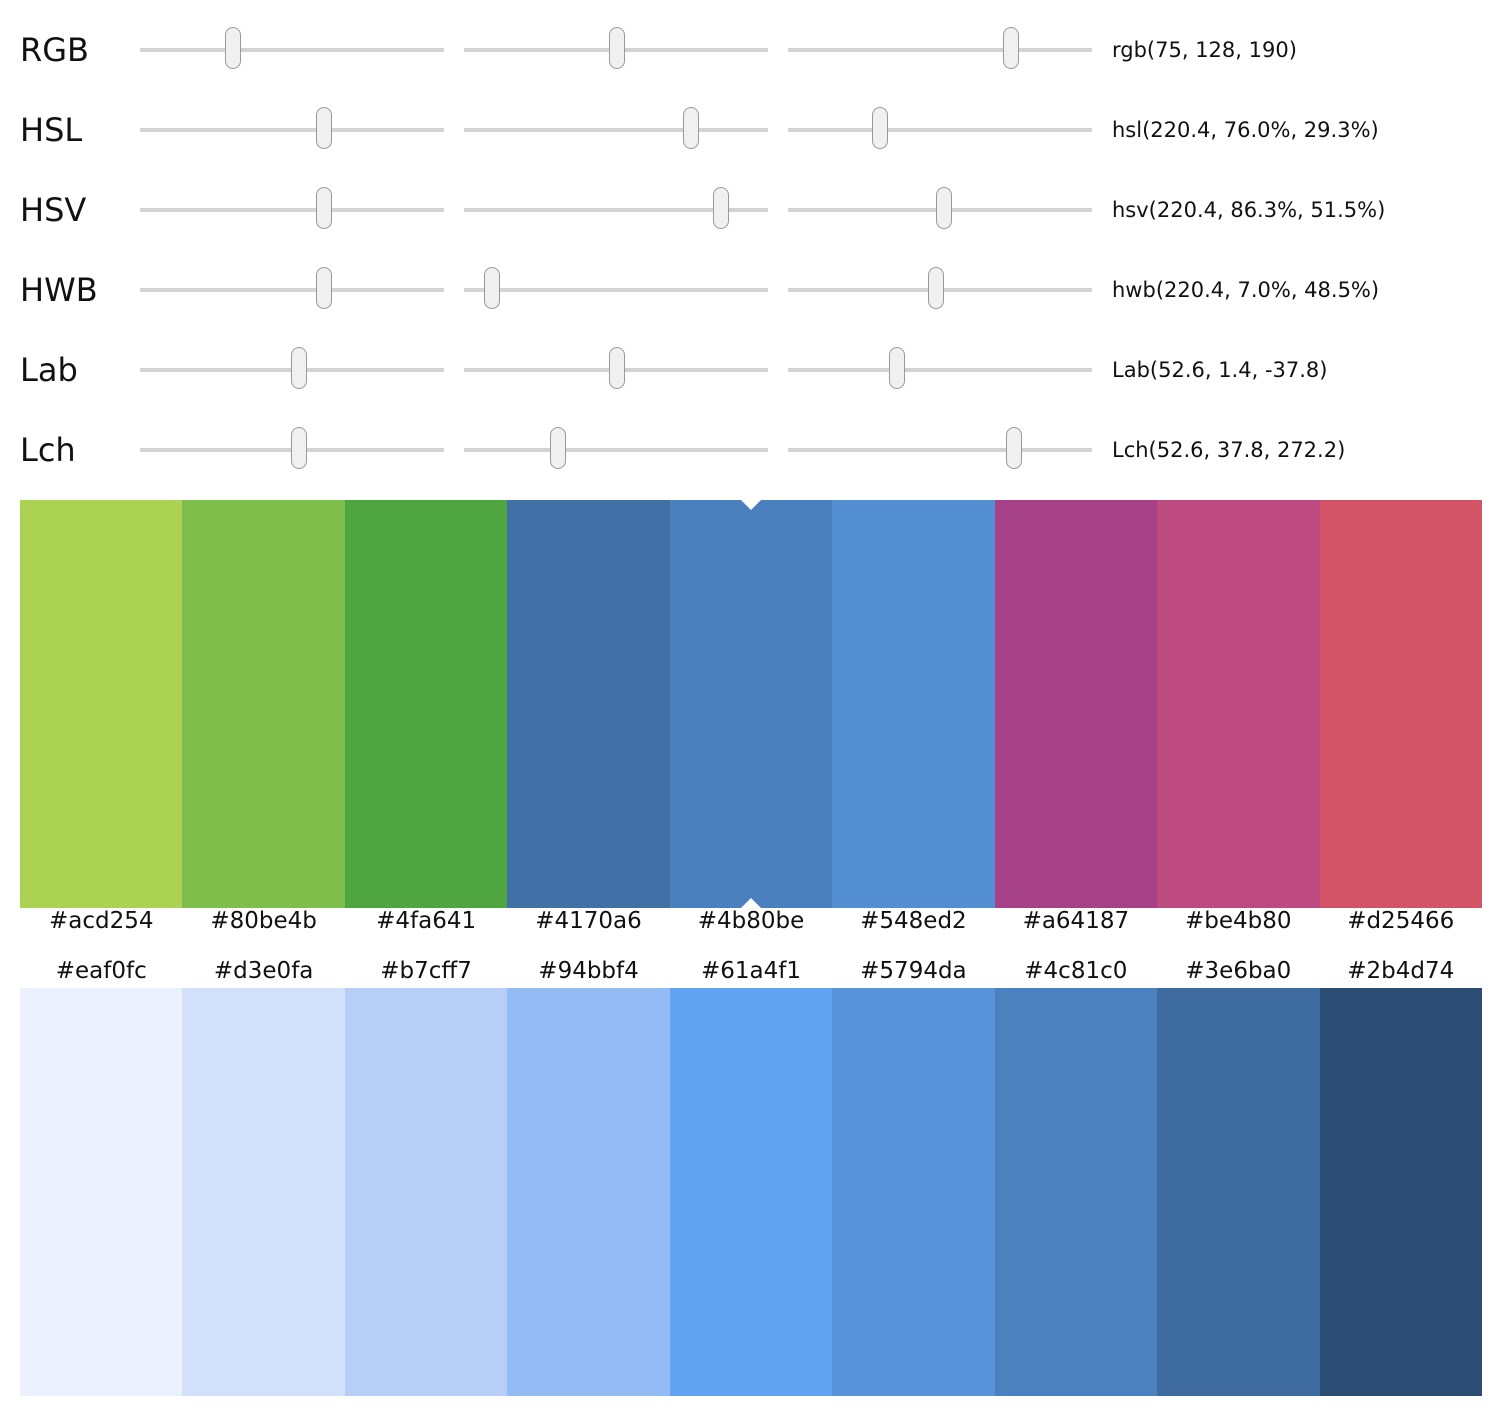  I want to click on model-label: RGB, so click(54, 50).